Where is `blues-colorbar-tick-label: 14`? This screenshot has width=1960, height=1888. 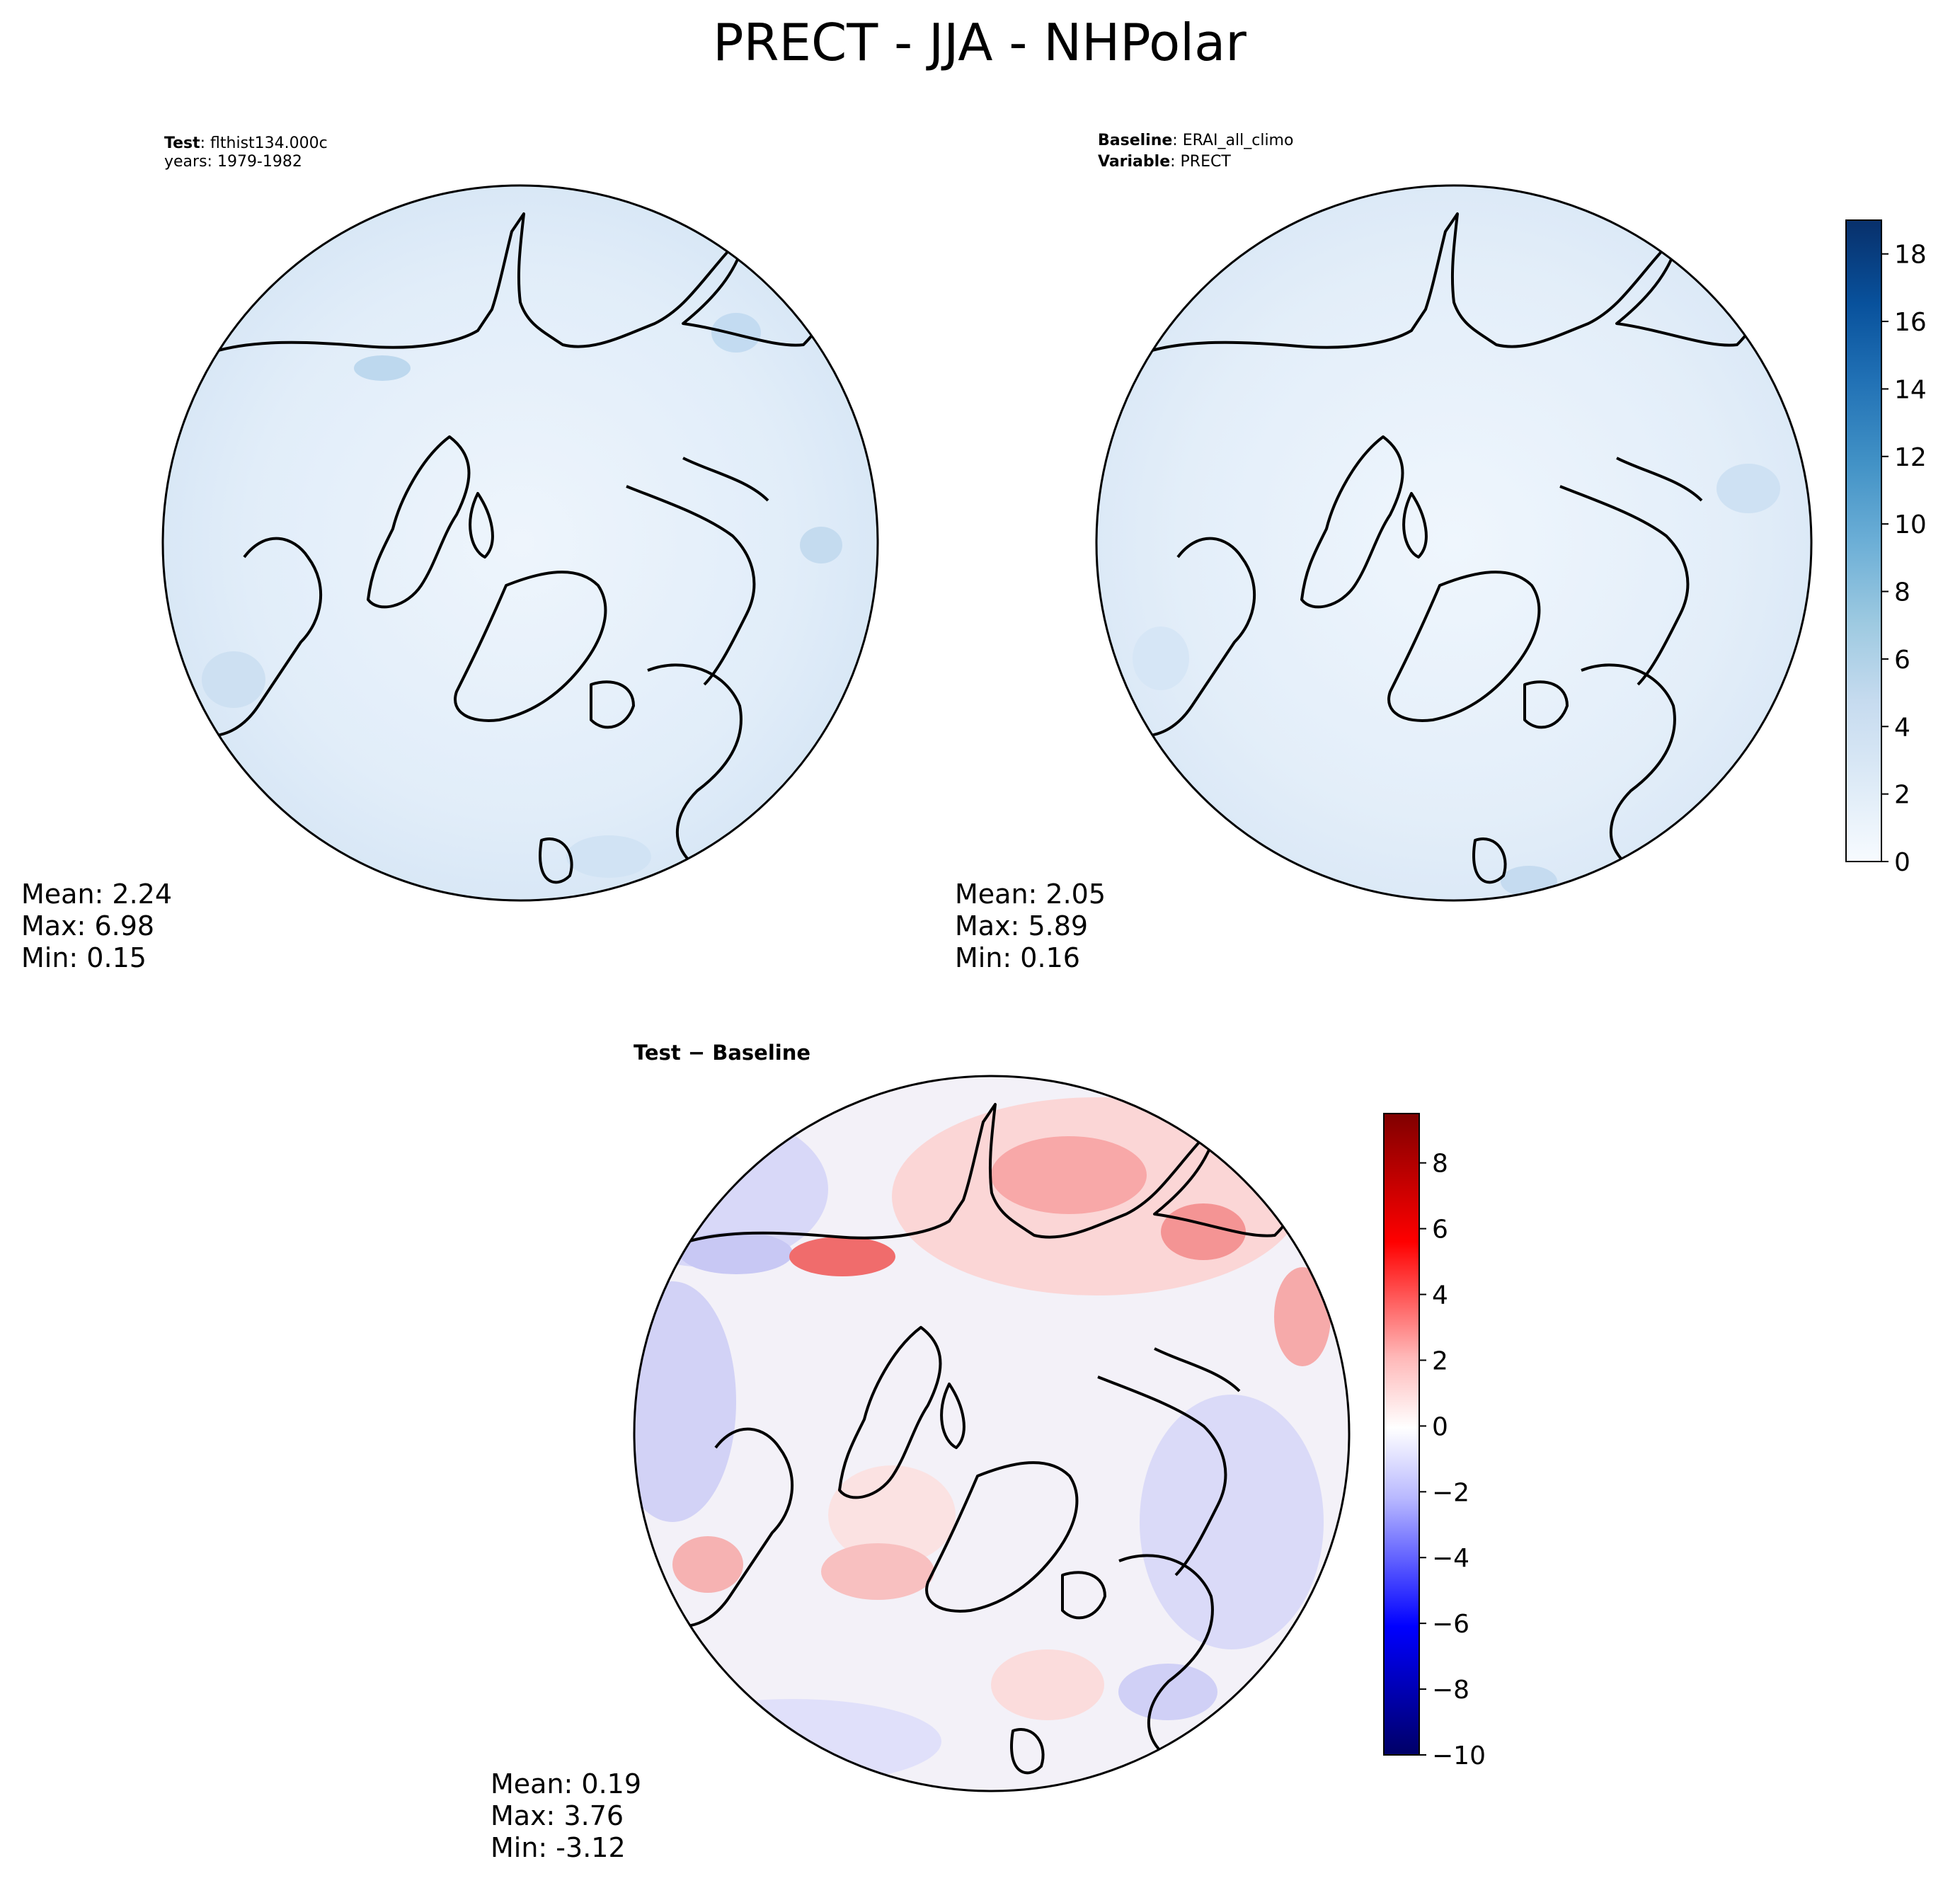
blues-colorbar-tick-label: 14 is located at coordinates (1910, 390).